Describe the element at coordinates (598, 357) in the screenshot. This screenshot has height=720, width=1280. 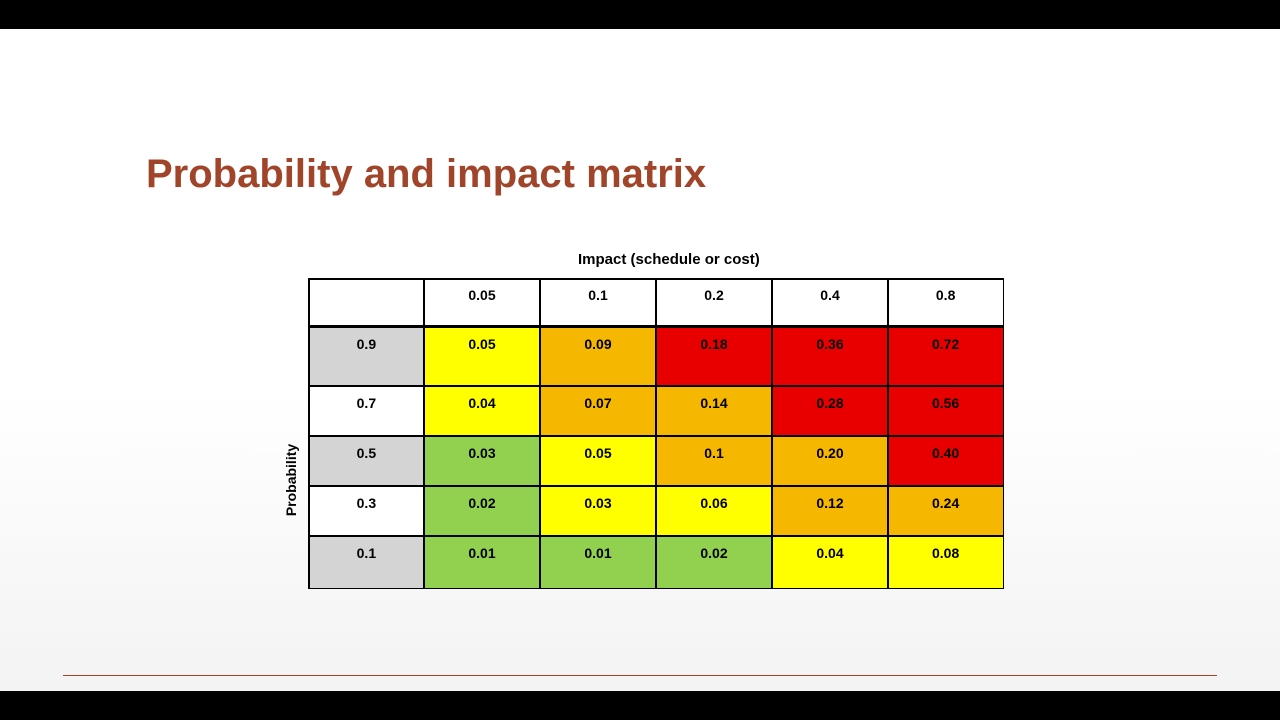
I see `risk-score-cell: 0.09` at that location.